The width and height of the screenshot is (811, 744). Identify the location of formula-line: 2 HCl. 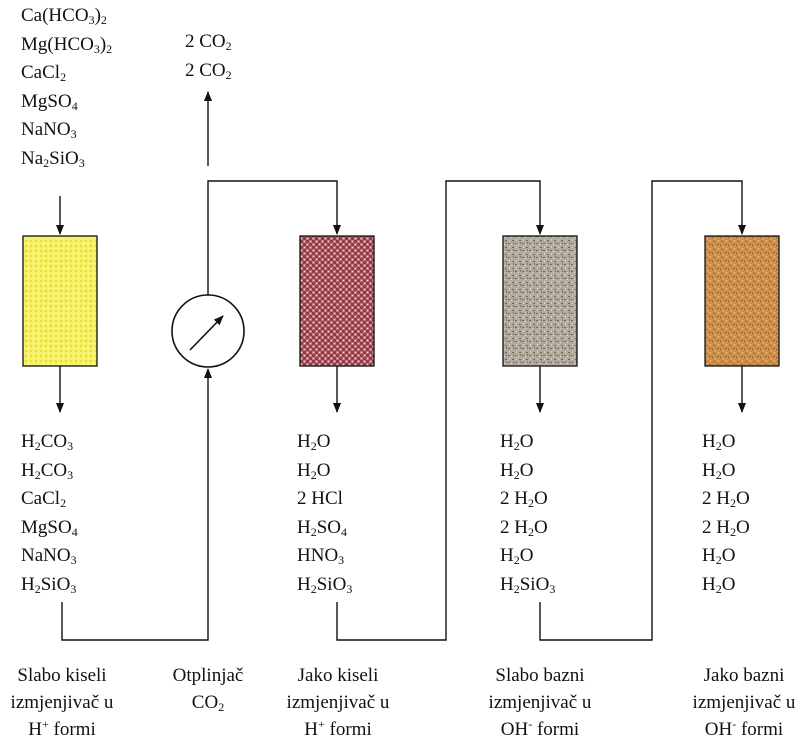
(320, 498).